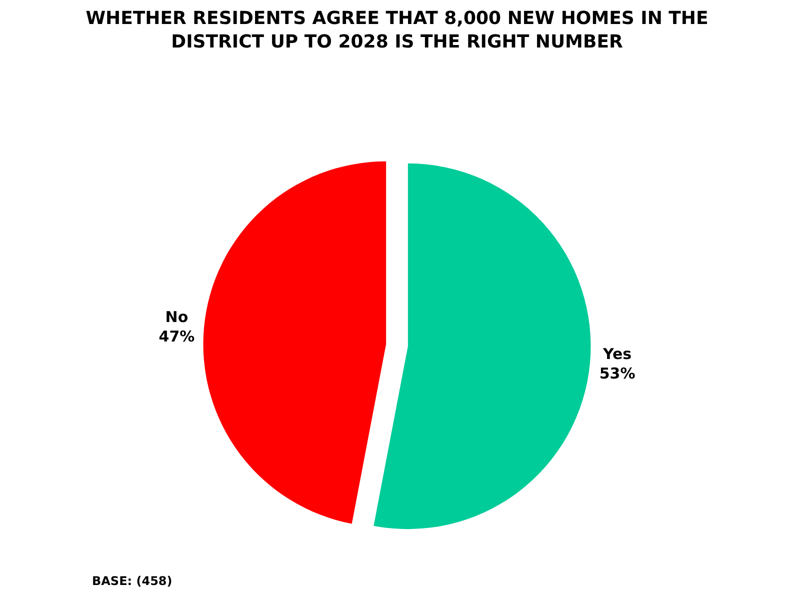 The image size is (794, 600). What do you see at coordinates (397, 30) in the screenshot?
I see `chart-title: WHETHER RESIDENTS AGREE THAT 8,000 NEW HOMES IN THE DISTRICT UP TO 2028 IS THE RIGHT NUMBER` at bounding box center [397, 30].